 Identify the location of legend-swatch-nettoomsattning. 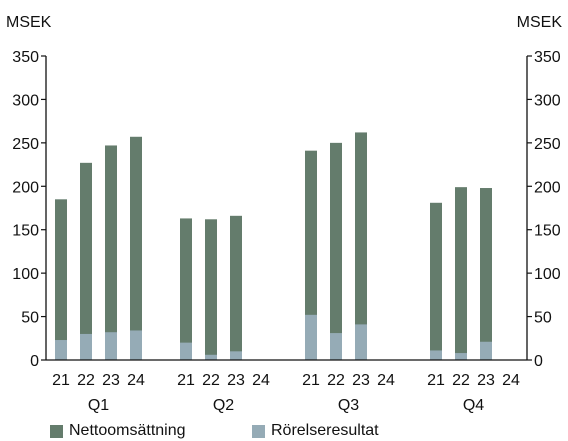
(56, 431).